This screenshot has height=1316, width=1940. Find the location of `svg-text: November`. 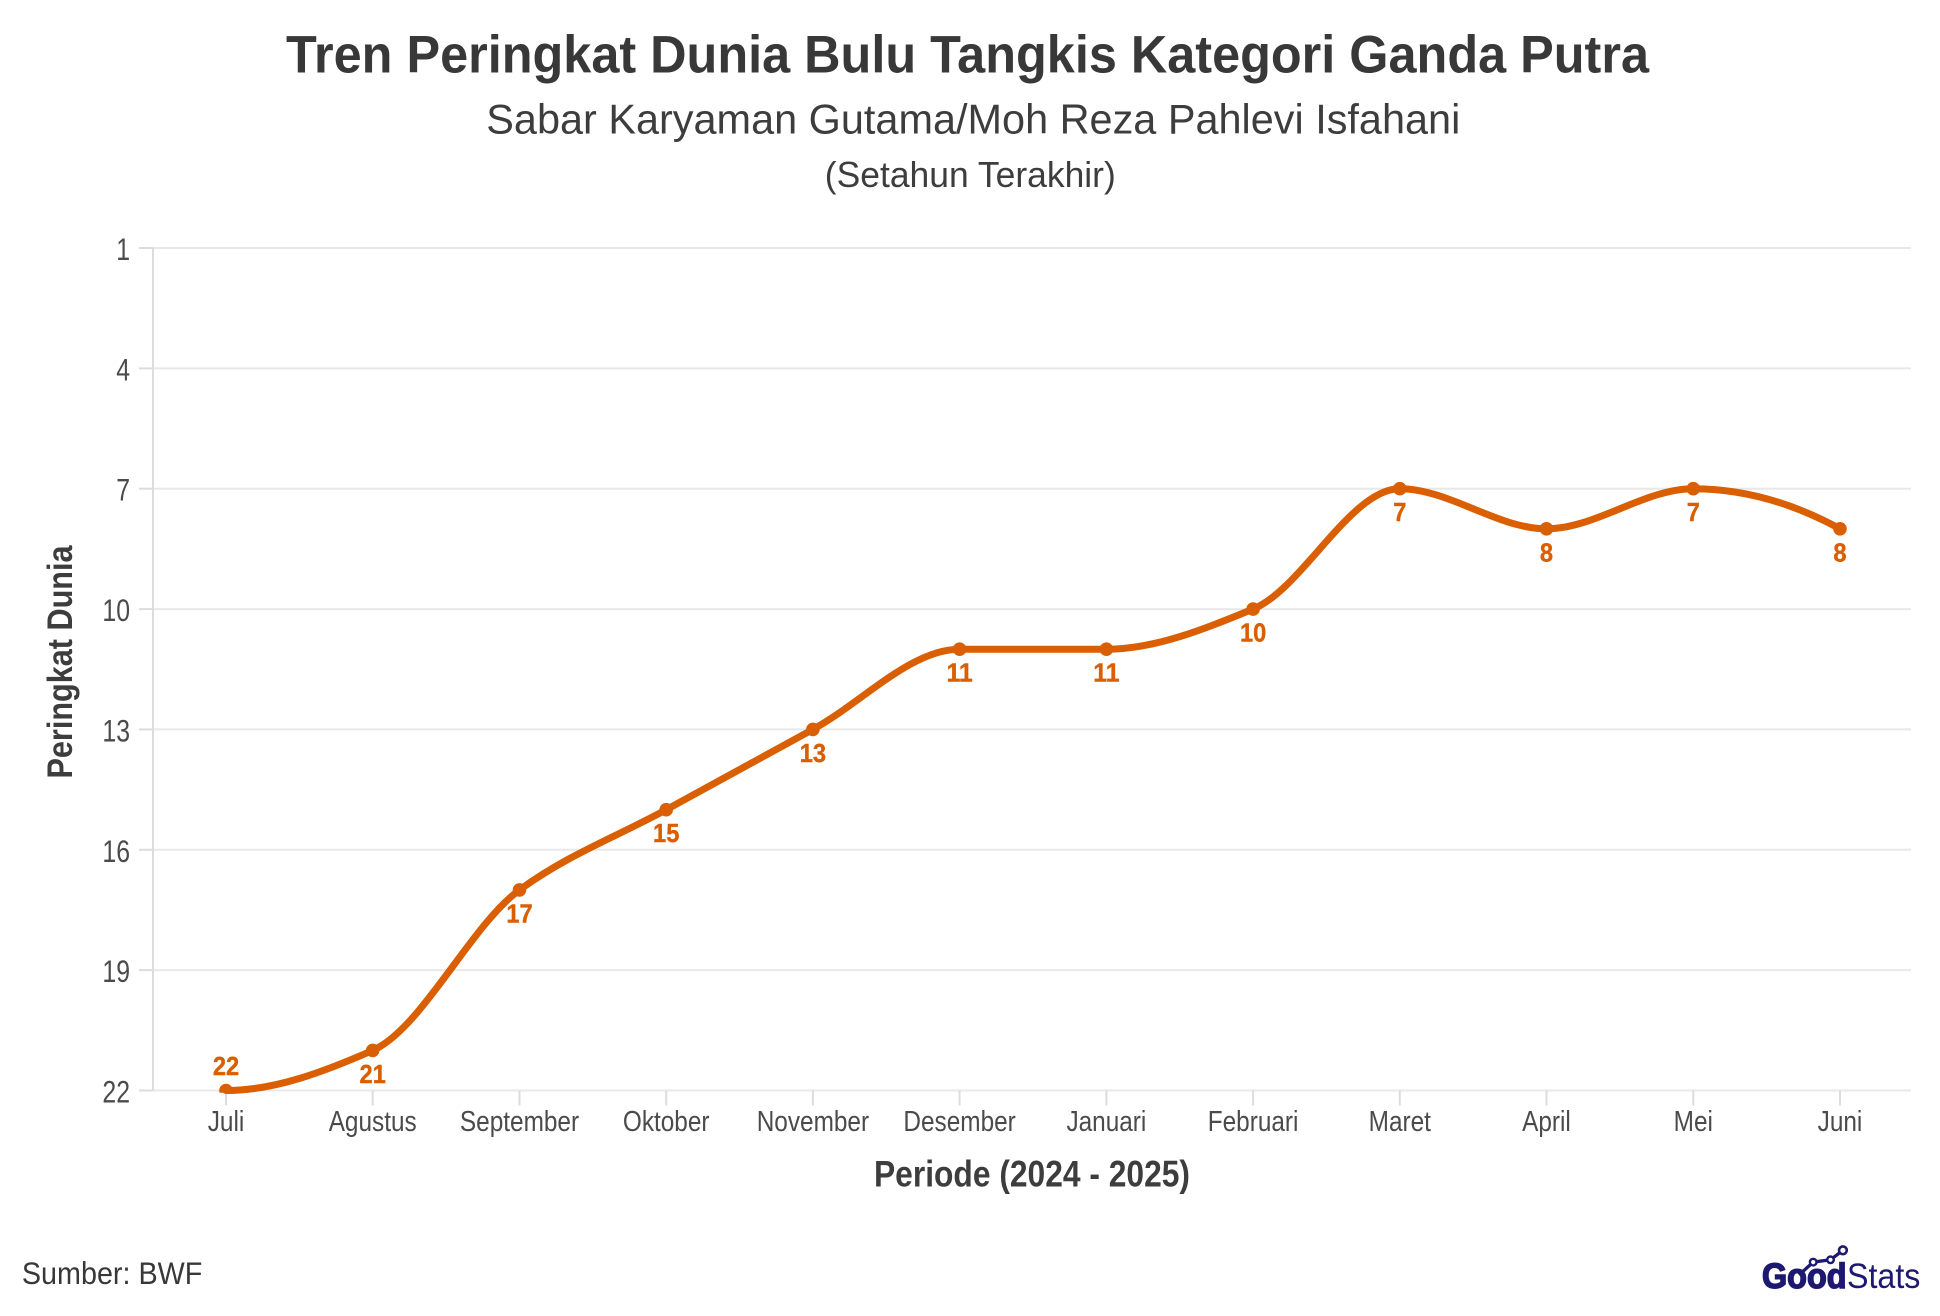

svg-text: November is located at coordinates (813, 1122).